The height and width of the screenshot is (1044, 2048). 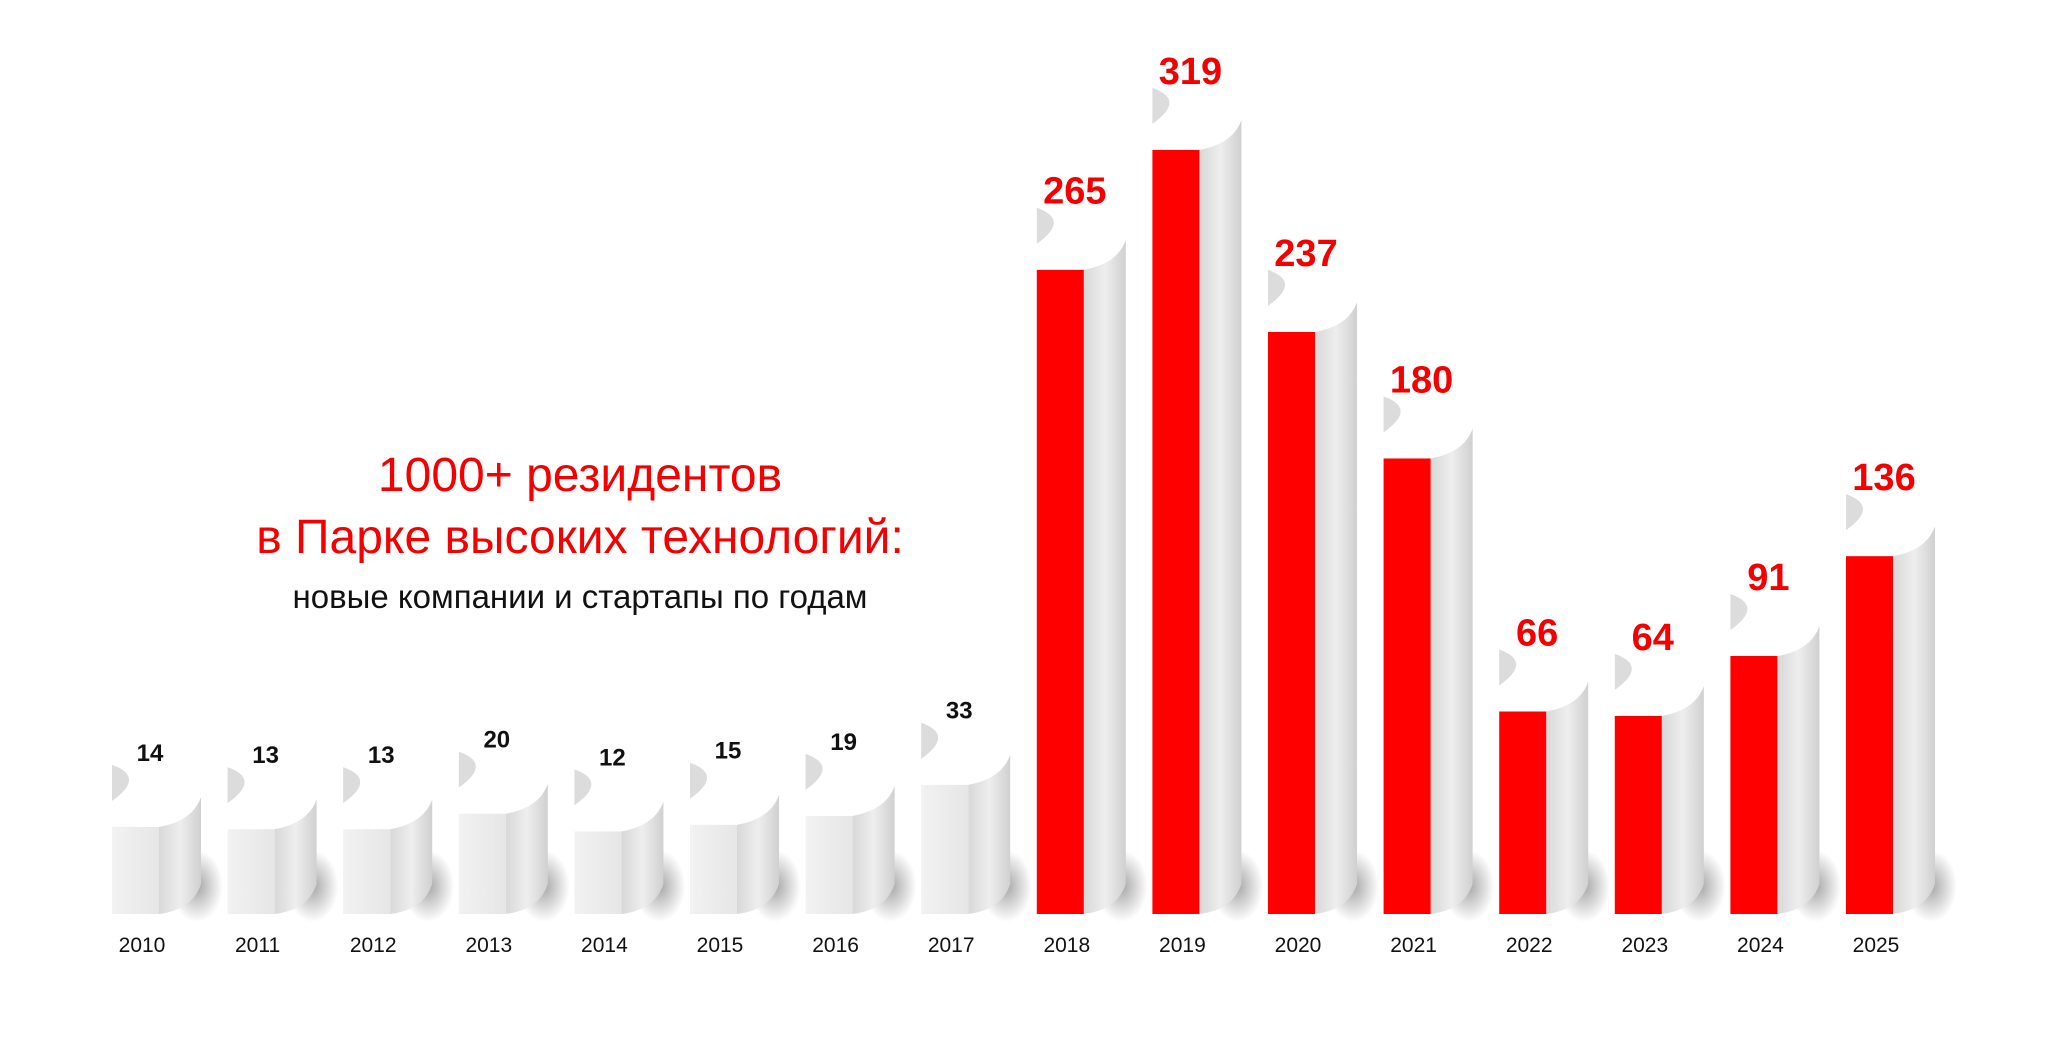 I want to click on chart-title-line2: в Парке высоких технологий:, so click(x=580, y=537).